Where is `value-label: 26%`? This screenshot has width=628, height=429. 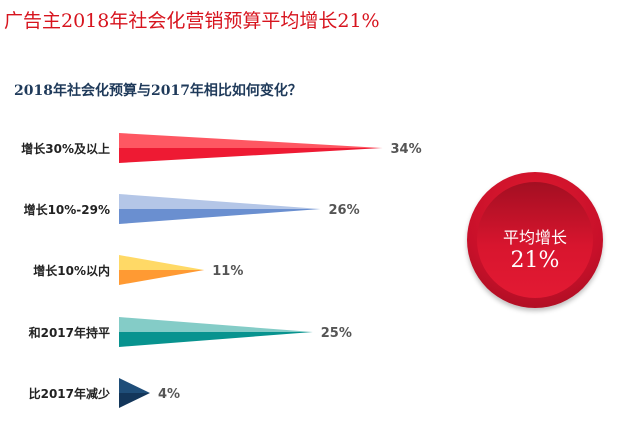
value-label: 26% is located at coordinates (344, 210).